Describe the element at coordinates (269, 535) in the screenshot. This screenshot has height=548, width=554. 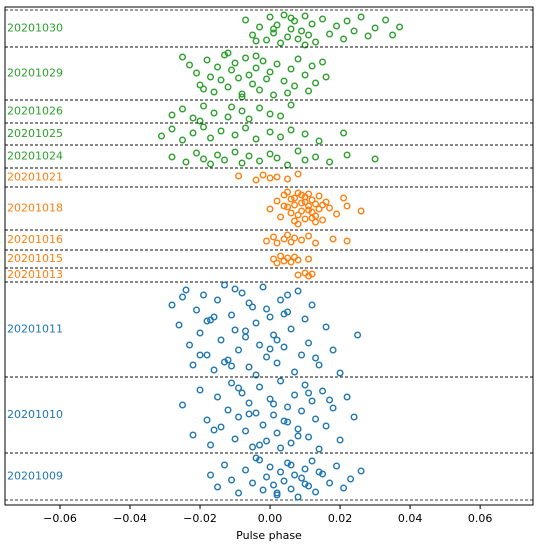
I see `x-axis-label: Pulse phase` at that location.